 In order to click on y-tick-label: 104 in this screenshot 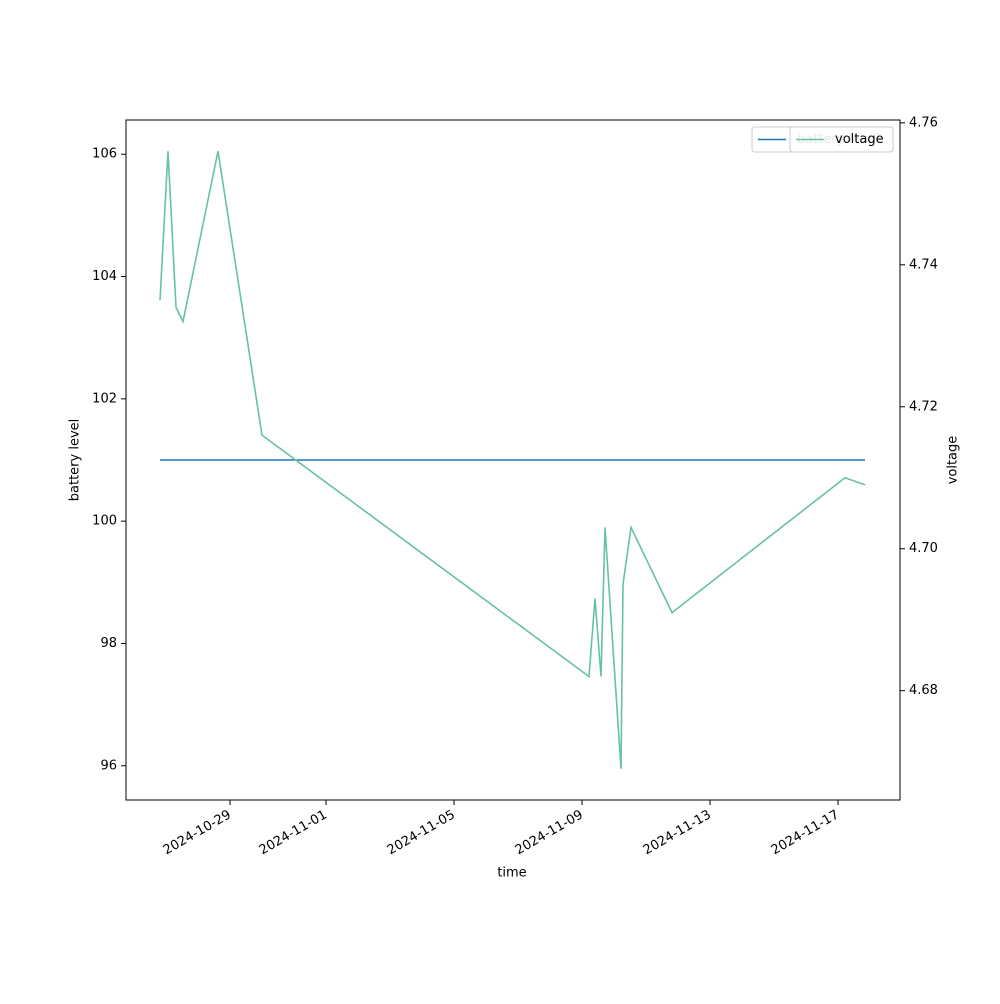, I will do `click(104, 276)`.